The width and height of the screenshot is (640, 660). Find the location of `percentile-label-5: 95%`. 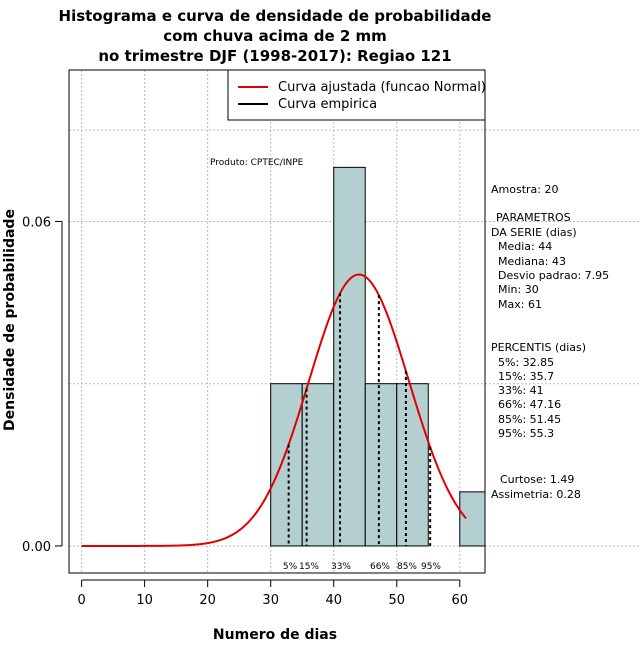

percentile-label-5: 95% is located at coordinates (431, 567).